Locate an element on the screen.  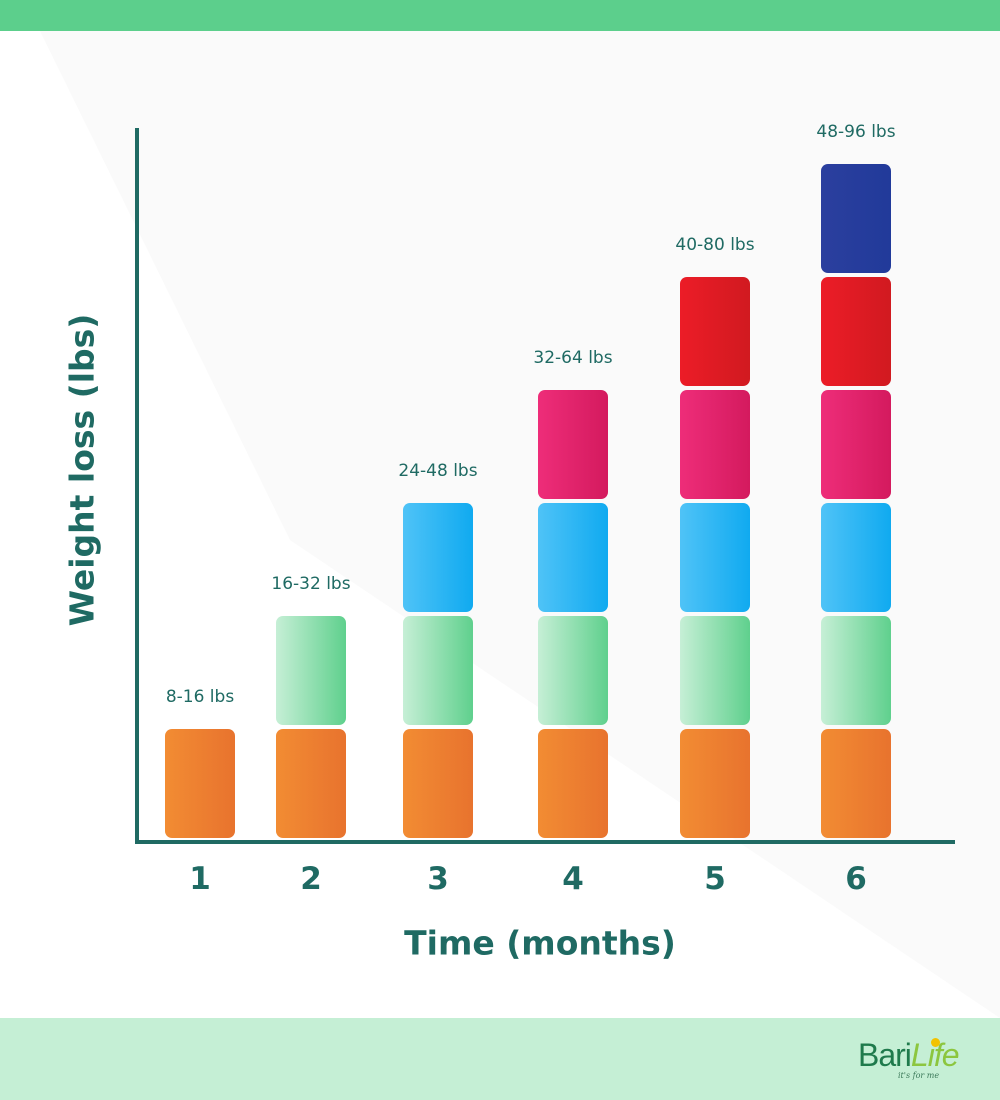
x-tick-label: 1 is located at coordinates (200, 879).